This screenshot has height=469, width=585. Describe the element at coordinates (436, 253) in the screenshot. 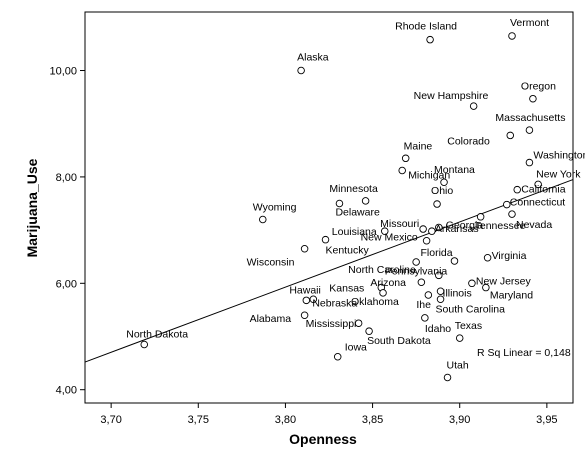

I see `point-label: Florida` at that location.